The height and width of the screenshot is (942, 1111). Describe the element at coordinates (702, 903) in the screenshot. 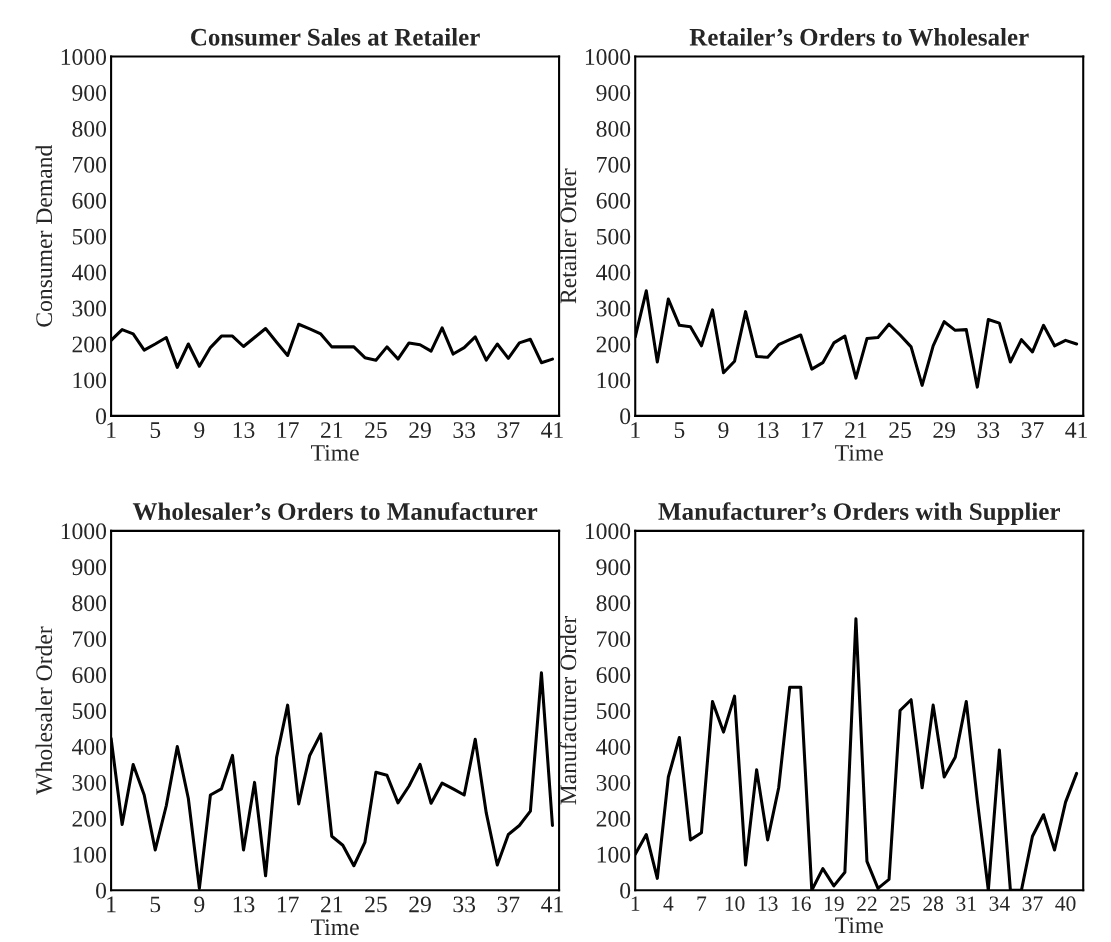

I see `x-tick-label: 7` at that location.